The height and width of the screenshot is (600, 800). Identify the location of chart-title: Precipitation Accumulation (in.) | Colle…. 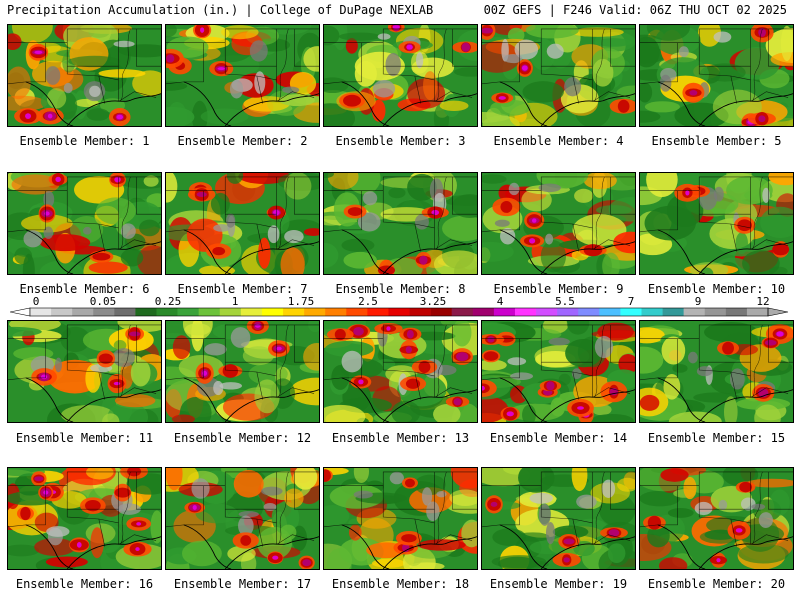
(220, 10).